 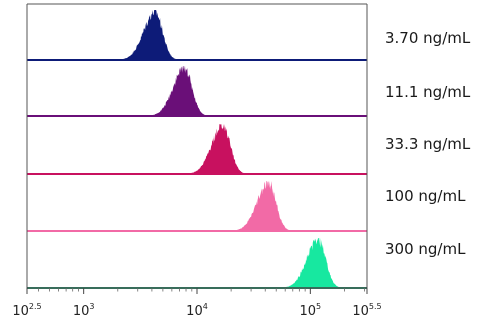 I want to click on x-axis: 102.5 10³ 10⁴ 10⁵ 105.5, so click(x=197, y=303).